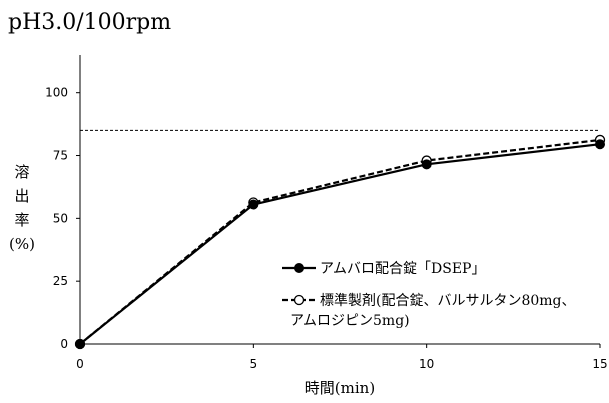 This screenshot has width=609, height=403. I want to click on legend-label-reference-line1: 標準製剤(配合錠、バルサルタン80mg、, so click(448, 301).